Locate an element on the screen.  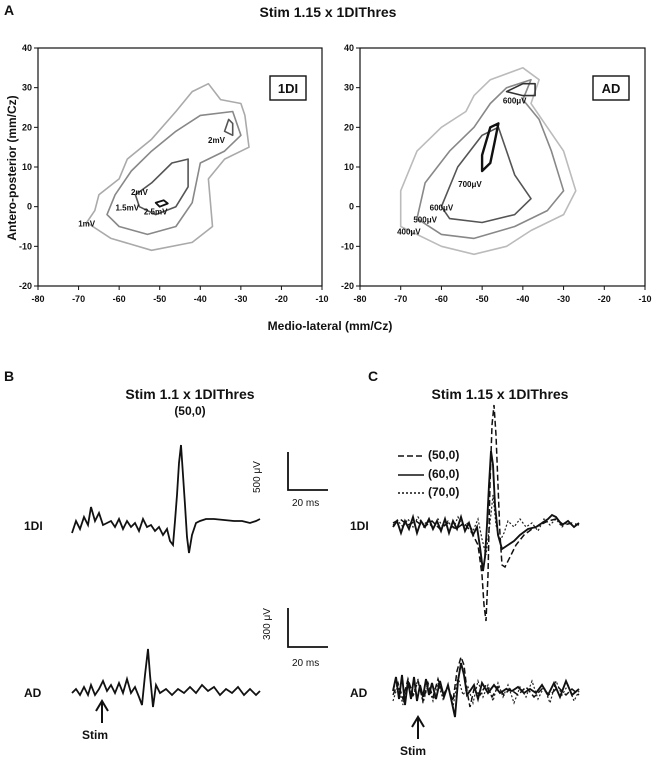
map-1di-label: 1DI is located at coordinates (288, 88).